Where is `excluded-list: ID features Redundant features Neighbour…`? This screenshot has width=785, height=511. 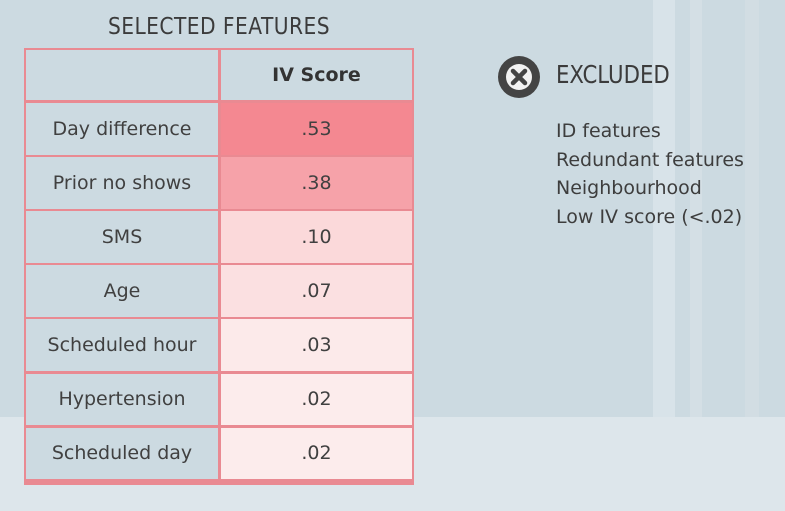
excluded-list: ID features Redundant features Neighbour… is located at coordinates (650, 174).